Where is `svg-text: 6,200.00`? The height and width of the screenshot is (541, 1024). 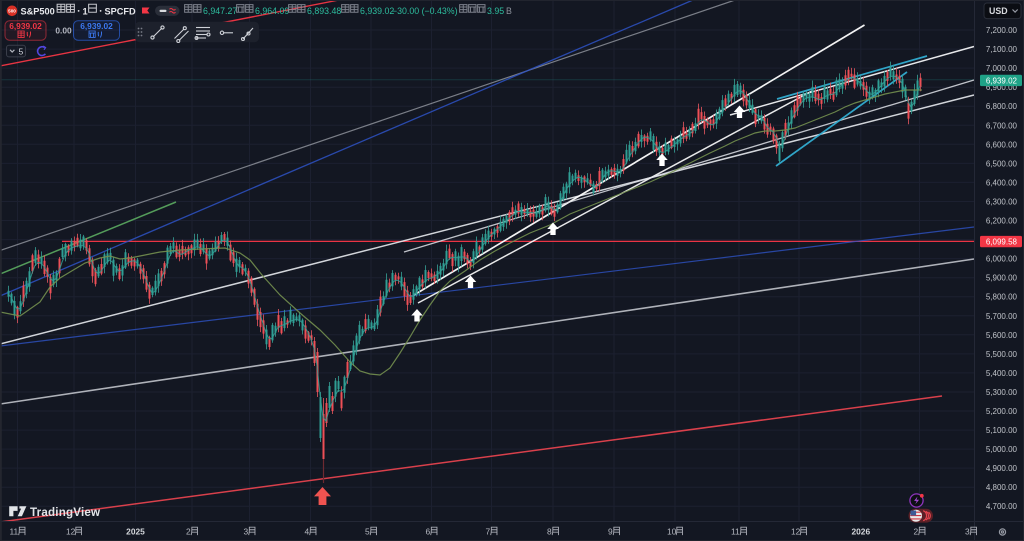
svg-text: 6,200.00 is located at coordinates (1002, 221).